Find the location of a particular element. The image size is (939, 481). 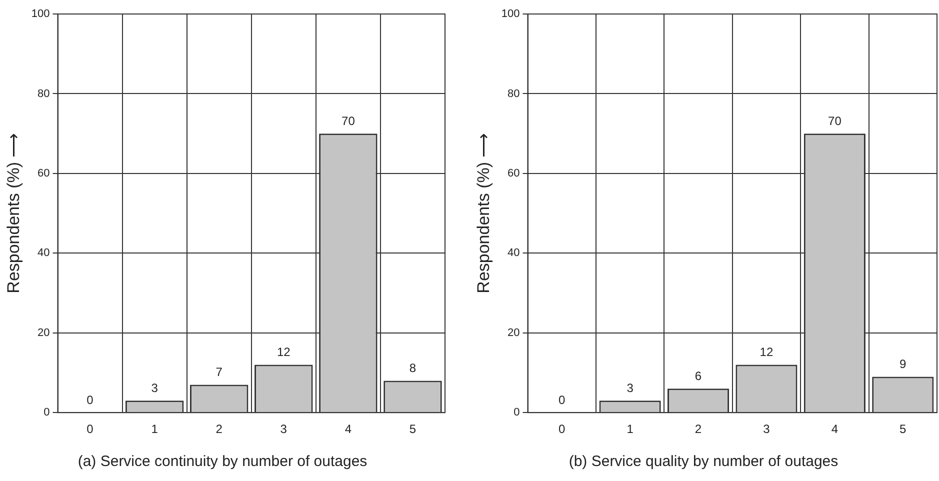

data-label: 7 is located at coordinates (219, 372).